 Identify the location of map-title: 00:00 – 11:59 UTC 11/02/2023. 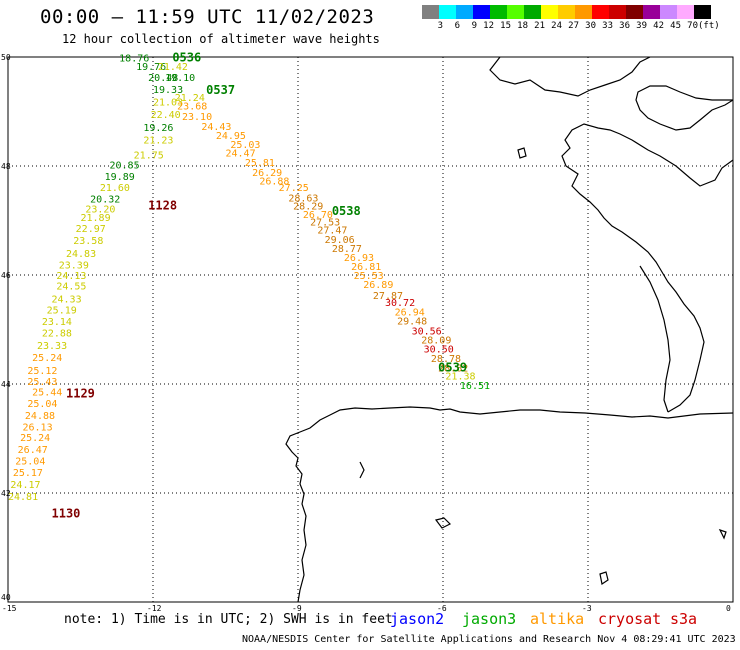
(207, 17).